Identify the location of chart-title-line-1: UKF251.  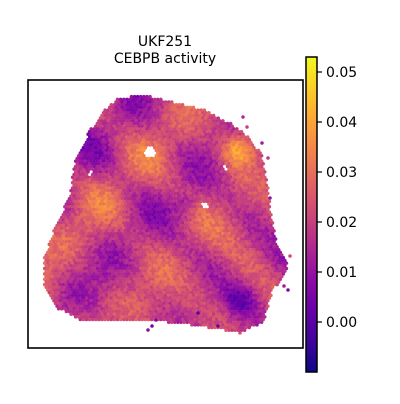
(165, 42).